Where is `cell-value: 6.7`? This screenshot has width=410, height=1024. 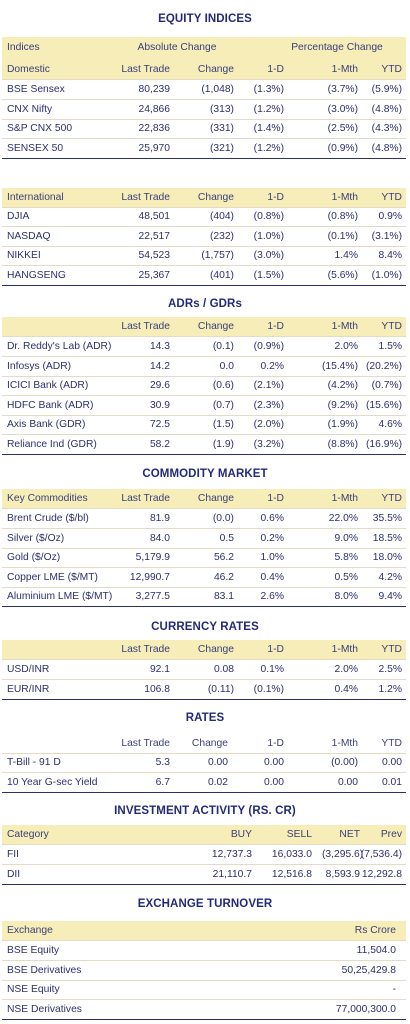 cell-value: 6.7 is located at coordinates (162, 782).